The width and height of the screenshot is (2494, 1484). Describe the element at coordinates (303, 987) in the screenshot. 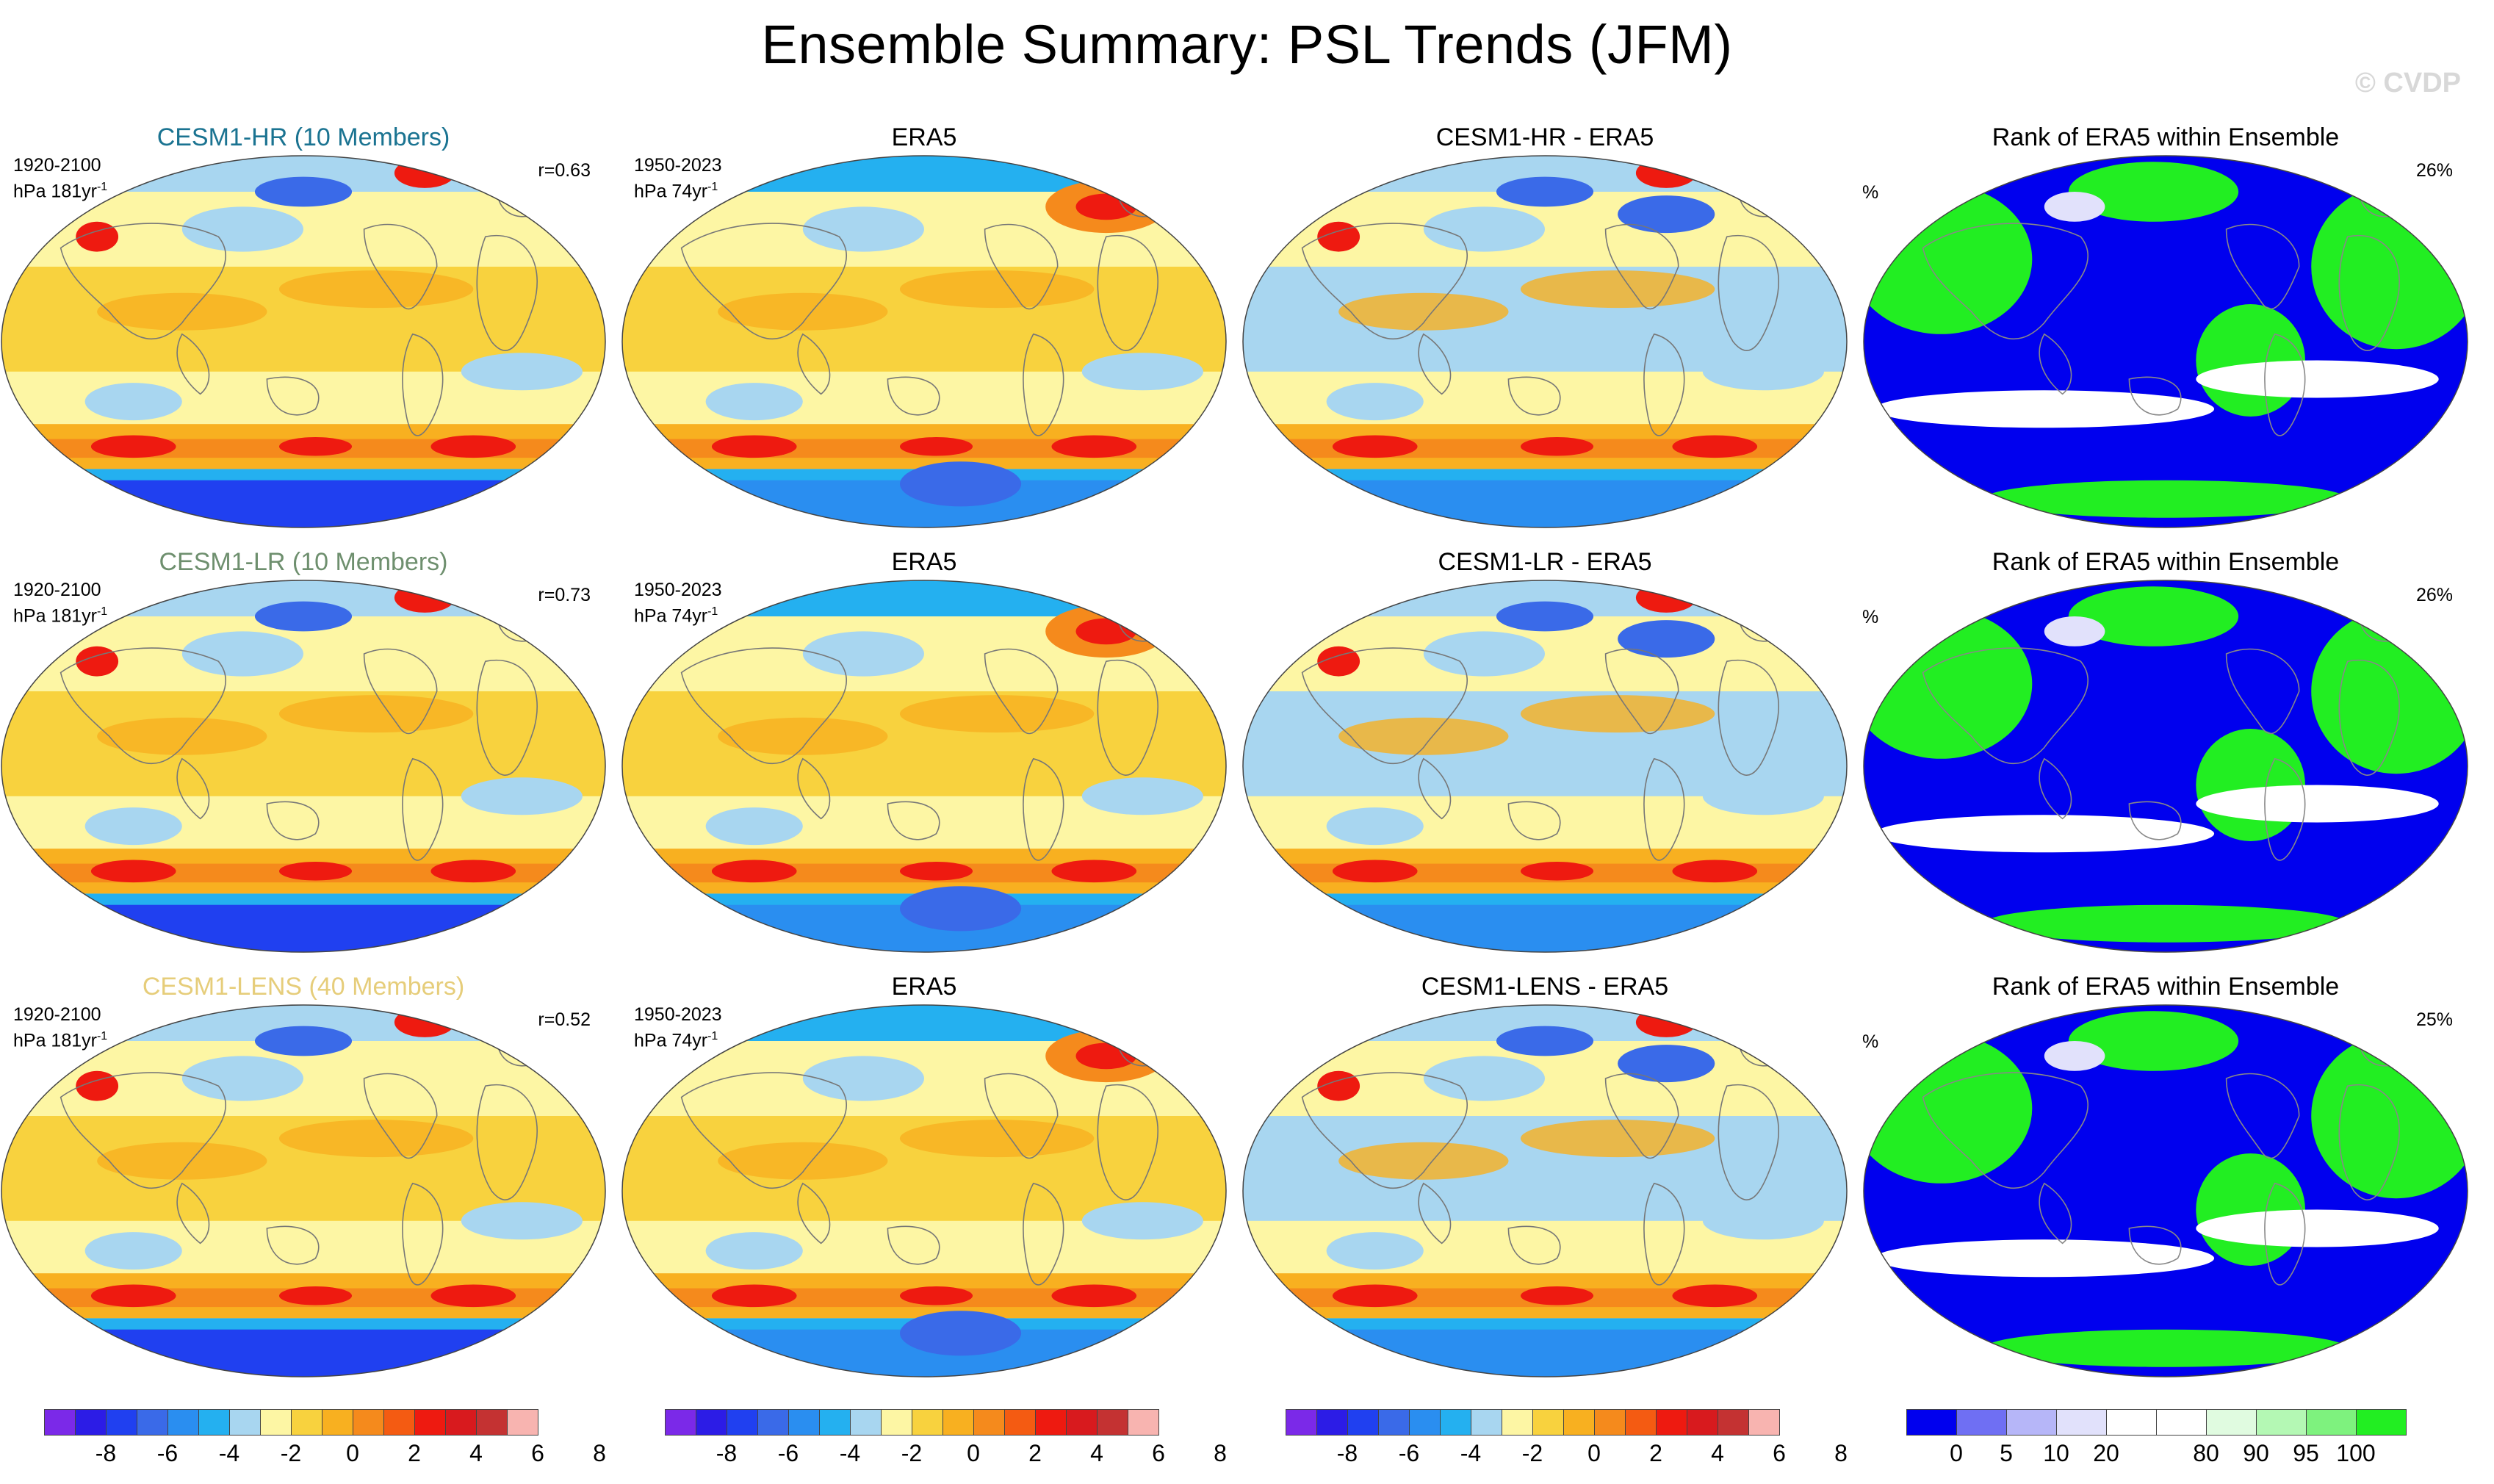

I see `panel-title: CESM1-LENS (40 Members)` at that location.